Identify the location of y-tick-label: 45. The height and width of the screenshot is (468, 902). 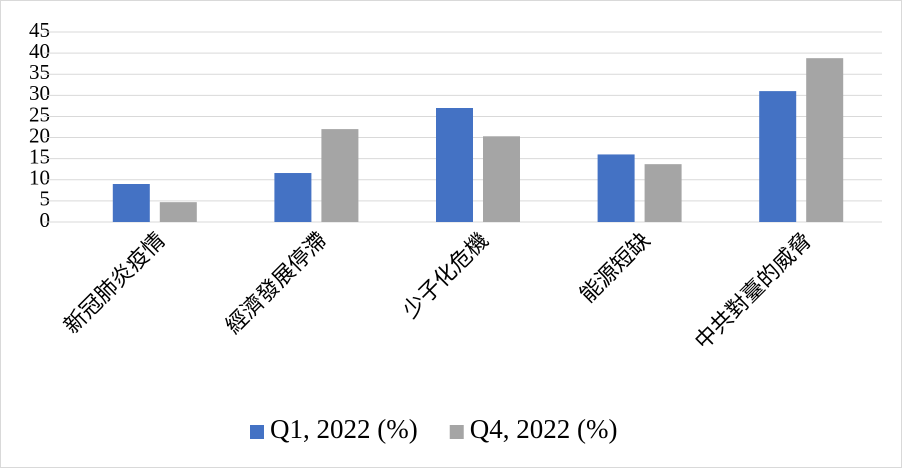
(39, 30).